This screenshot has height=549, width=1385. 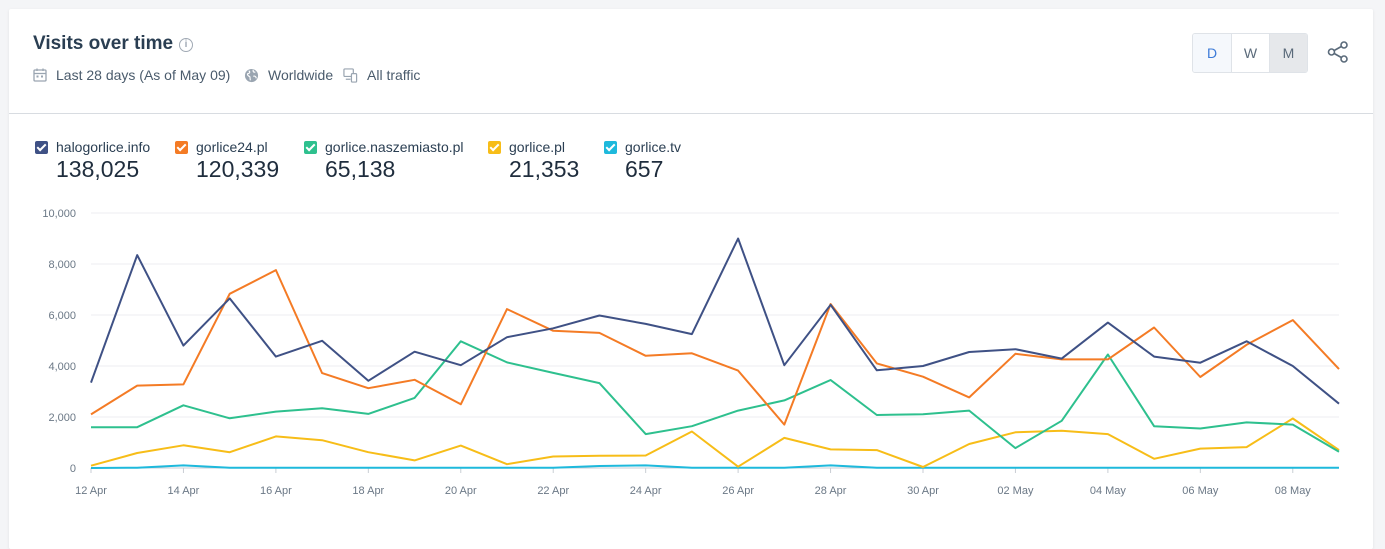 I want to click on x-tick-label: 28 Apr, so click(x=831, y=491).